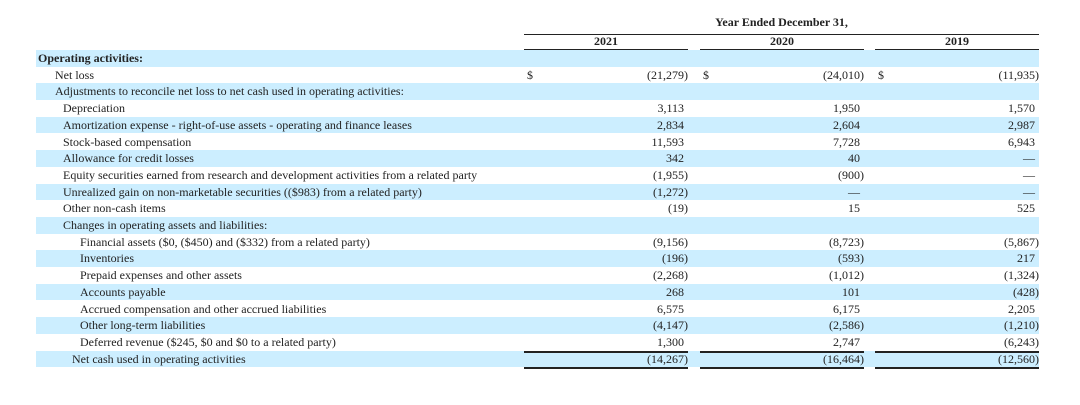  What do you see at coordinates (537, 142) in the screenshot?
I see `table-row: Stock-based compensation 11,593 7,728 6,943` at bounding box center [537, 142].